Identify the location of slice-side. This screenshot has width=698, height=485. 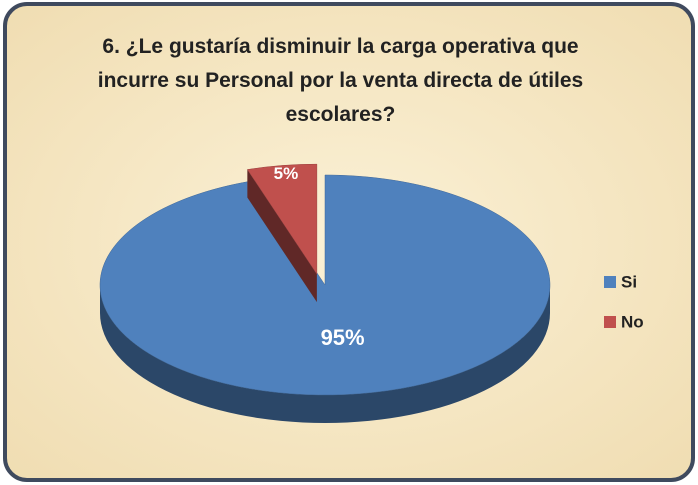
(282, 236).